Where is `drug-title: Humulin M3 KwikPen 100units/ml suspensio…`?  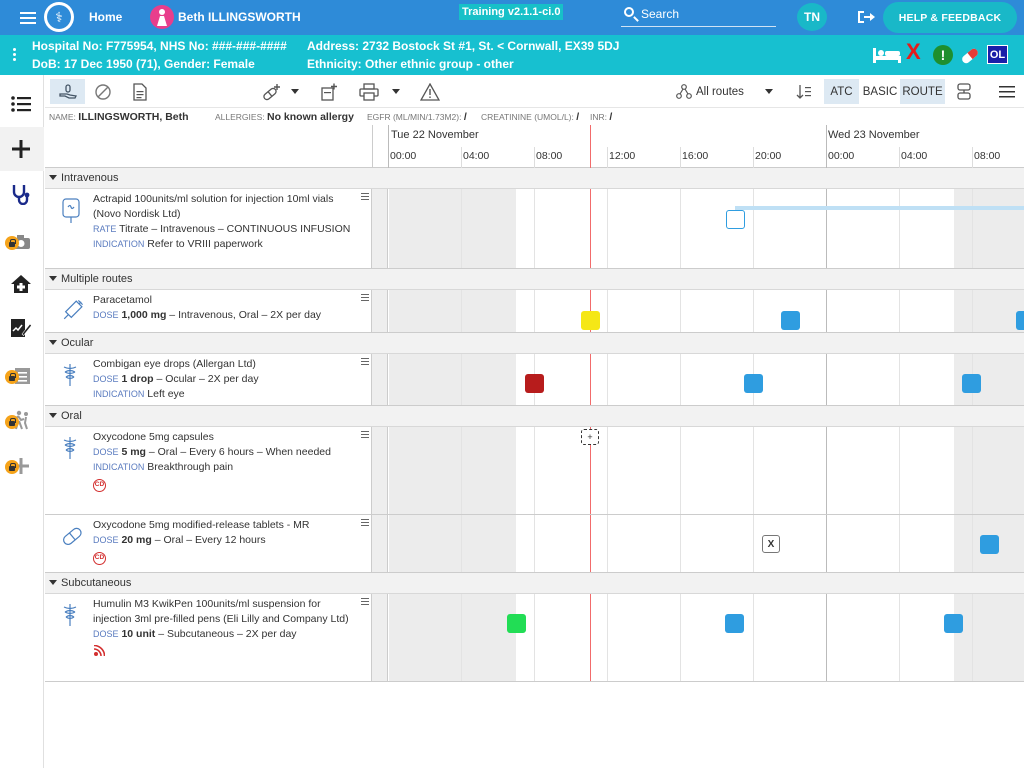 drug-title: Humulin M3 KwikPen 100units/ml suspensio… is located at coordinates (221, 611).